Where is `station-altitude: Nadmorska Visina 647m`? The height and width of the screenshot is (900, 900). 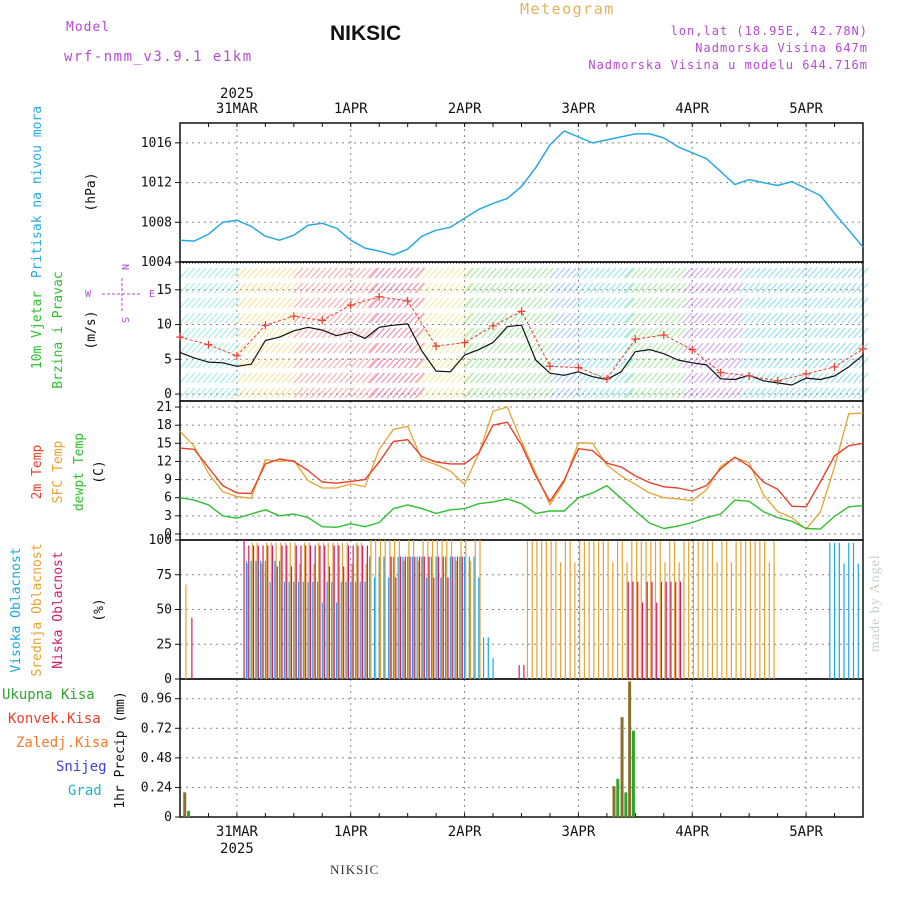 station-altitude: Nadmorska Visina 647m is located at coordinates (781, 48).